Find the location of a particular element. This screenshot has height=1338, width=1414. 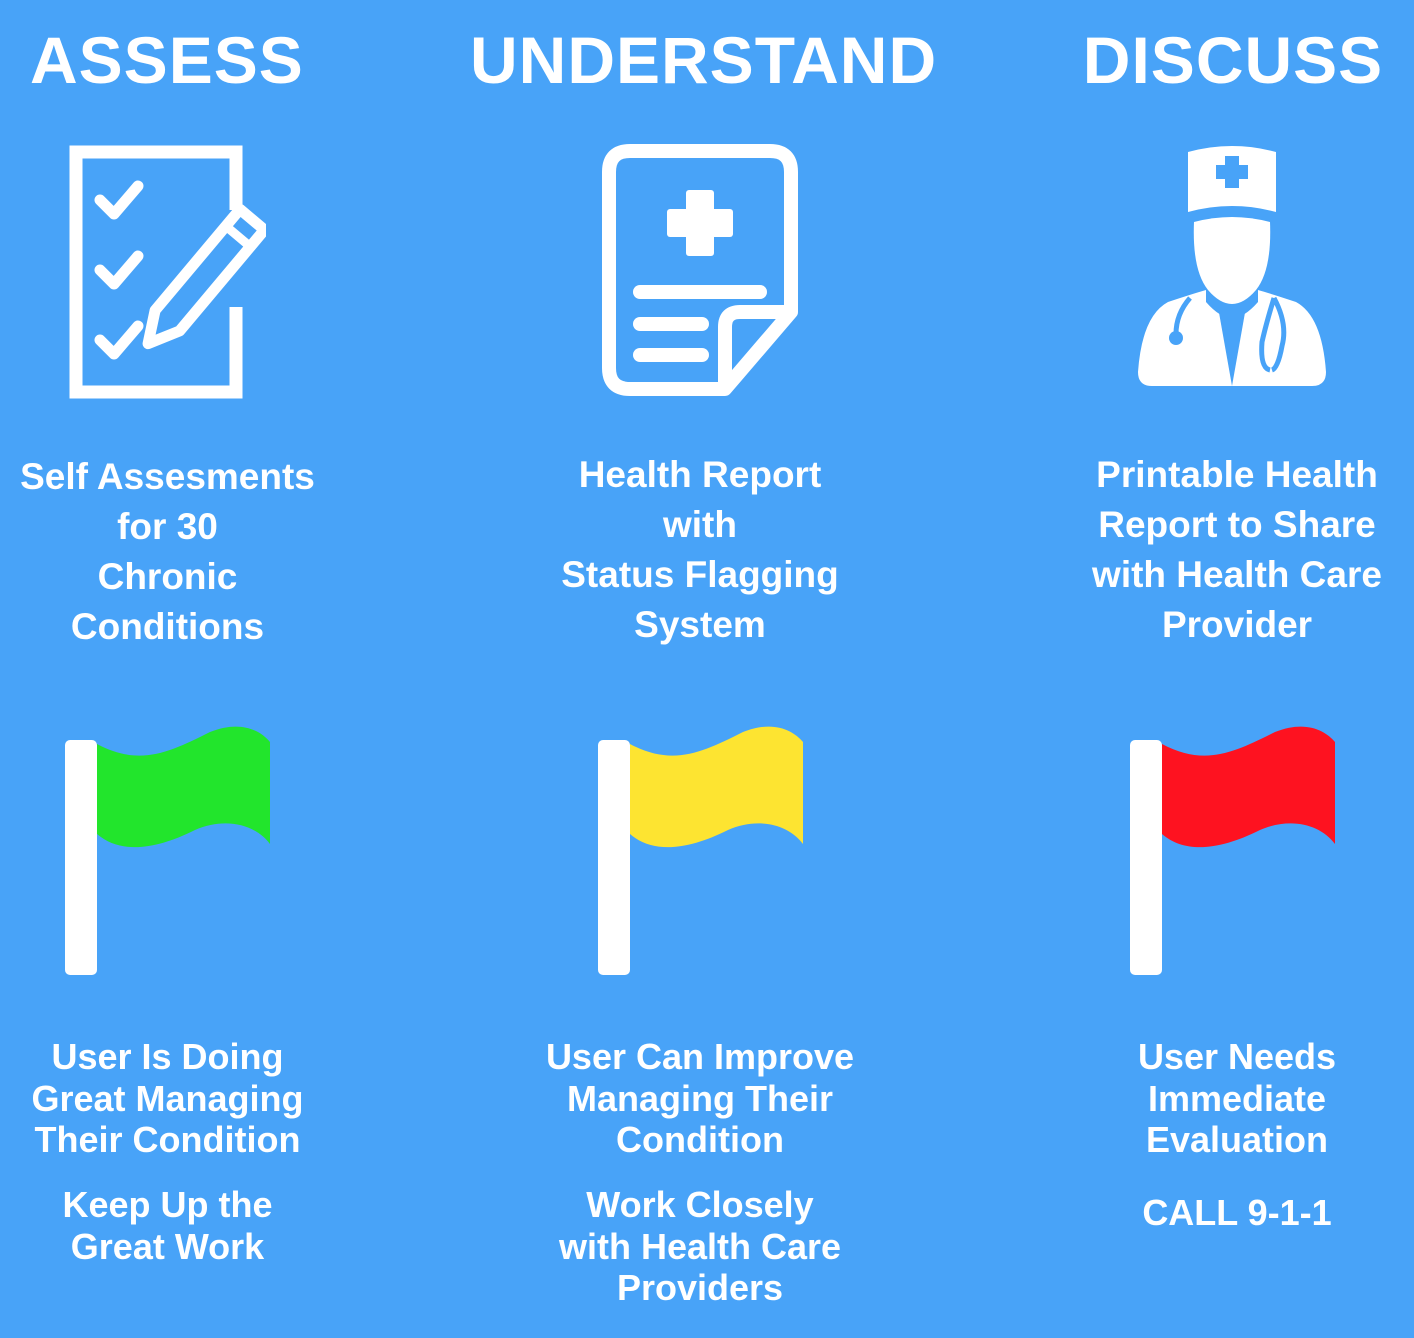

assess-action: Keep Up the Great Work is located at coordinates (167, 1225).